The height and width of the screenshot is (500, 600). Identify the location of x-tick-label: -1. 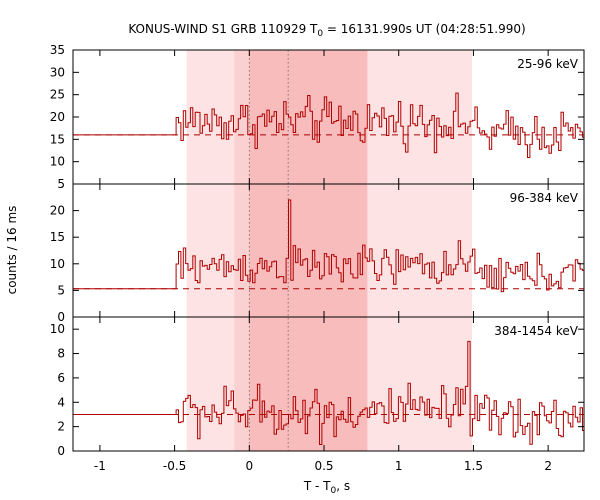
(100, 466).